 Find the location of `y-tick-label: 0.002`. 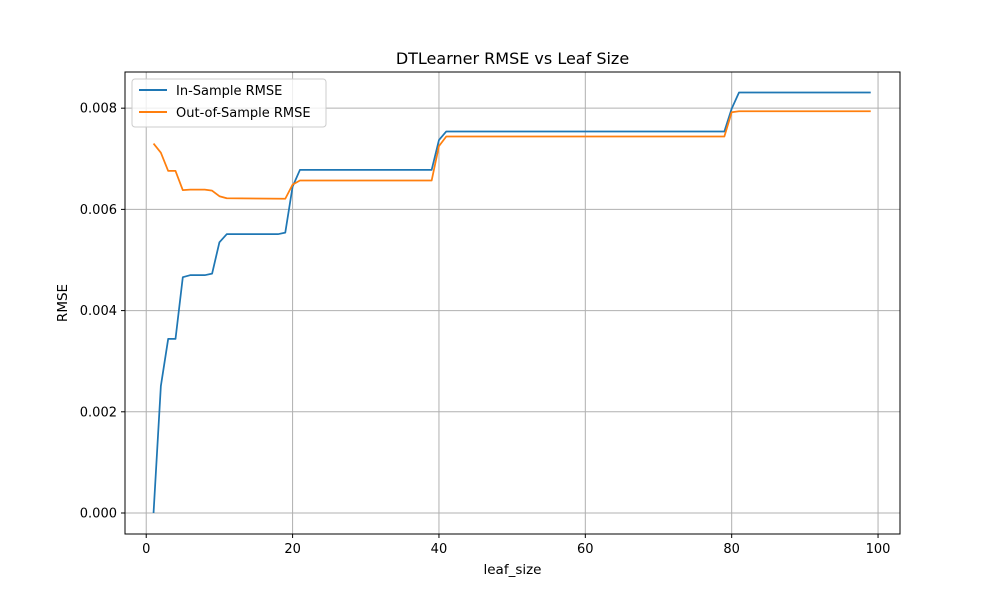

y-tick-label: 0.002 is located at coordinates (98, 412).